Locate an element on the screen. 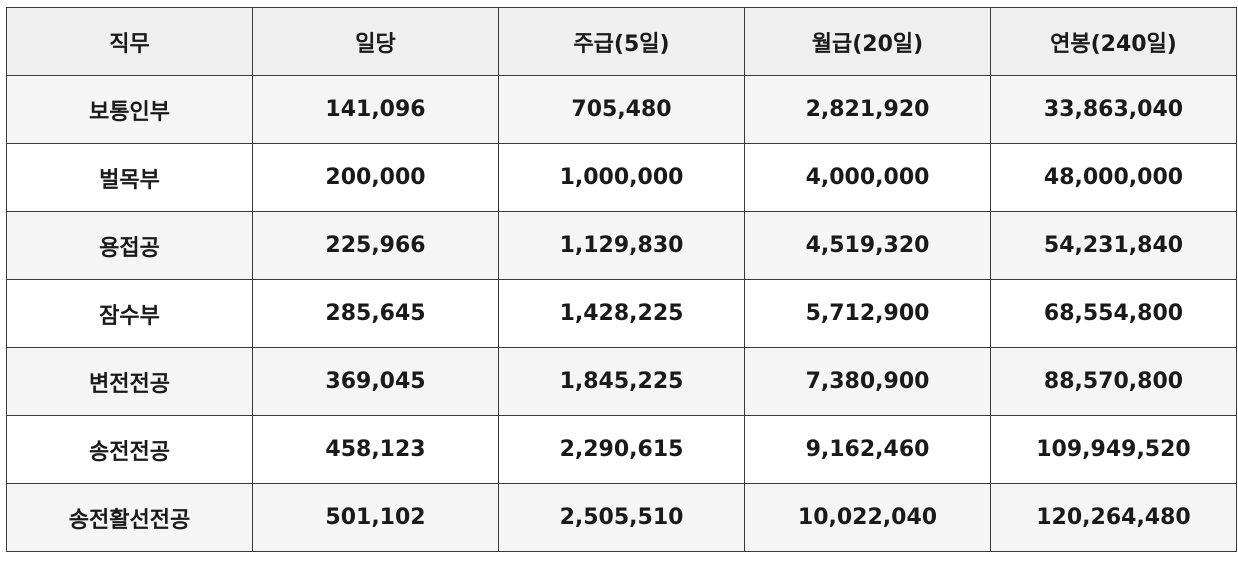 Image resolution: width=1238 pixels, height=561 pixels. table-row: 벌목부 200,000 1,000,000 4,000,000 48,000,000 is located at coordinates (621, 177).